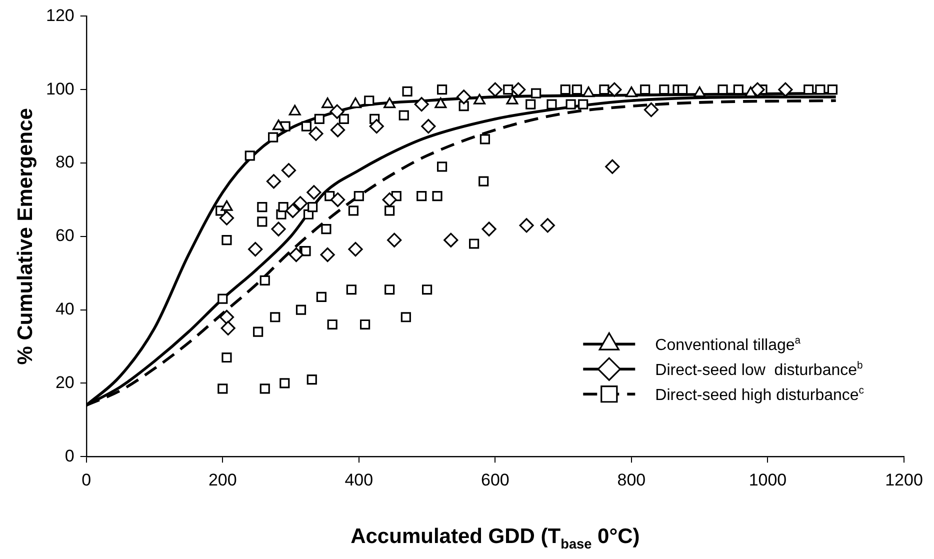 This screenshot has height=559, width=934. Describe the element at coordinates (60, 88) in the screenshot. I see `y-tick-label: 100` at that location.